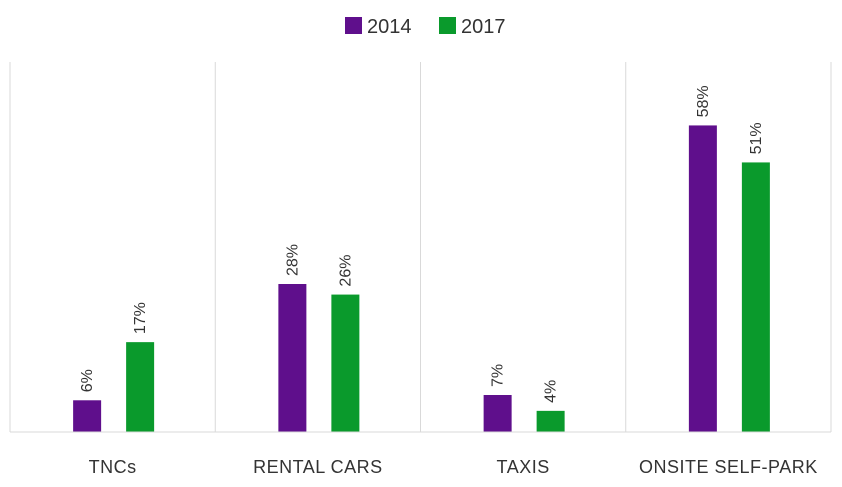 The width and height of the screenshot is (842, 487). Describe the element at coordinates (551, 391) in the screenshot. I see `data-label-2017-2: 4%` at that location.